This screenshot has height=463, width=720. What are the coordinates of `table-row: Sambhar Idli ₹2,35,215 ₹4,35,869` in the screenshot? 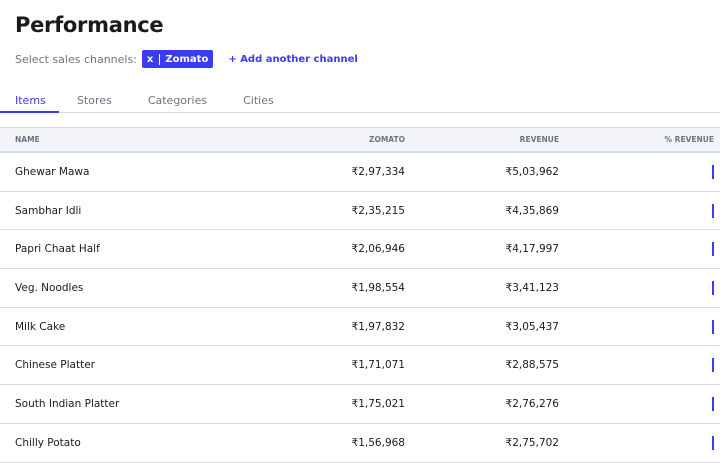 It's located at (360, 211).